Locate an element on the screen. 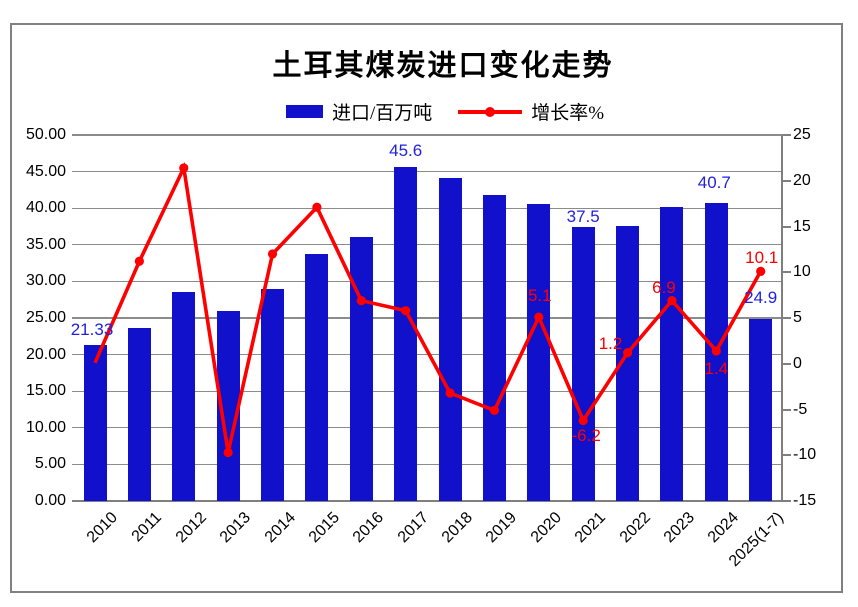 Image resolution: width=858 pixels, height=607 pixels. bar-2022 is located at coordinates (628, 363).